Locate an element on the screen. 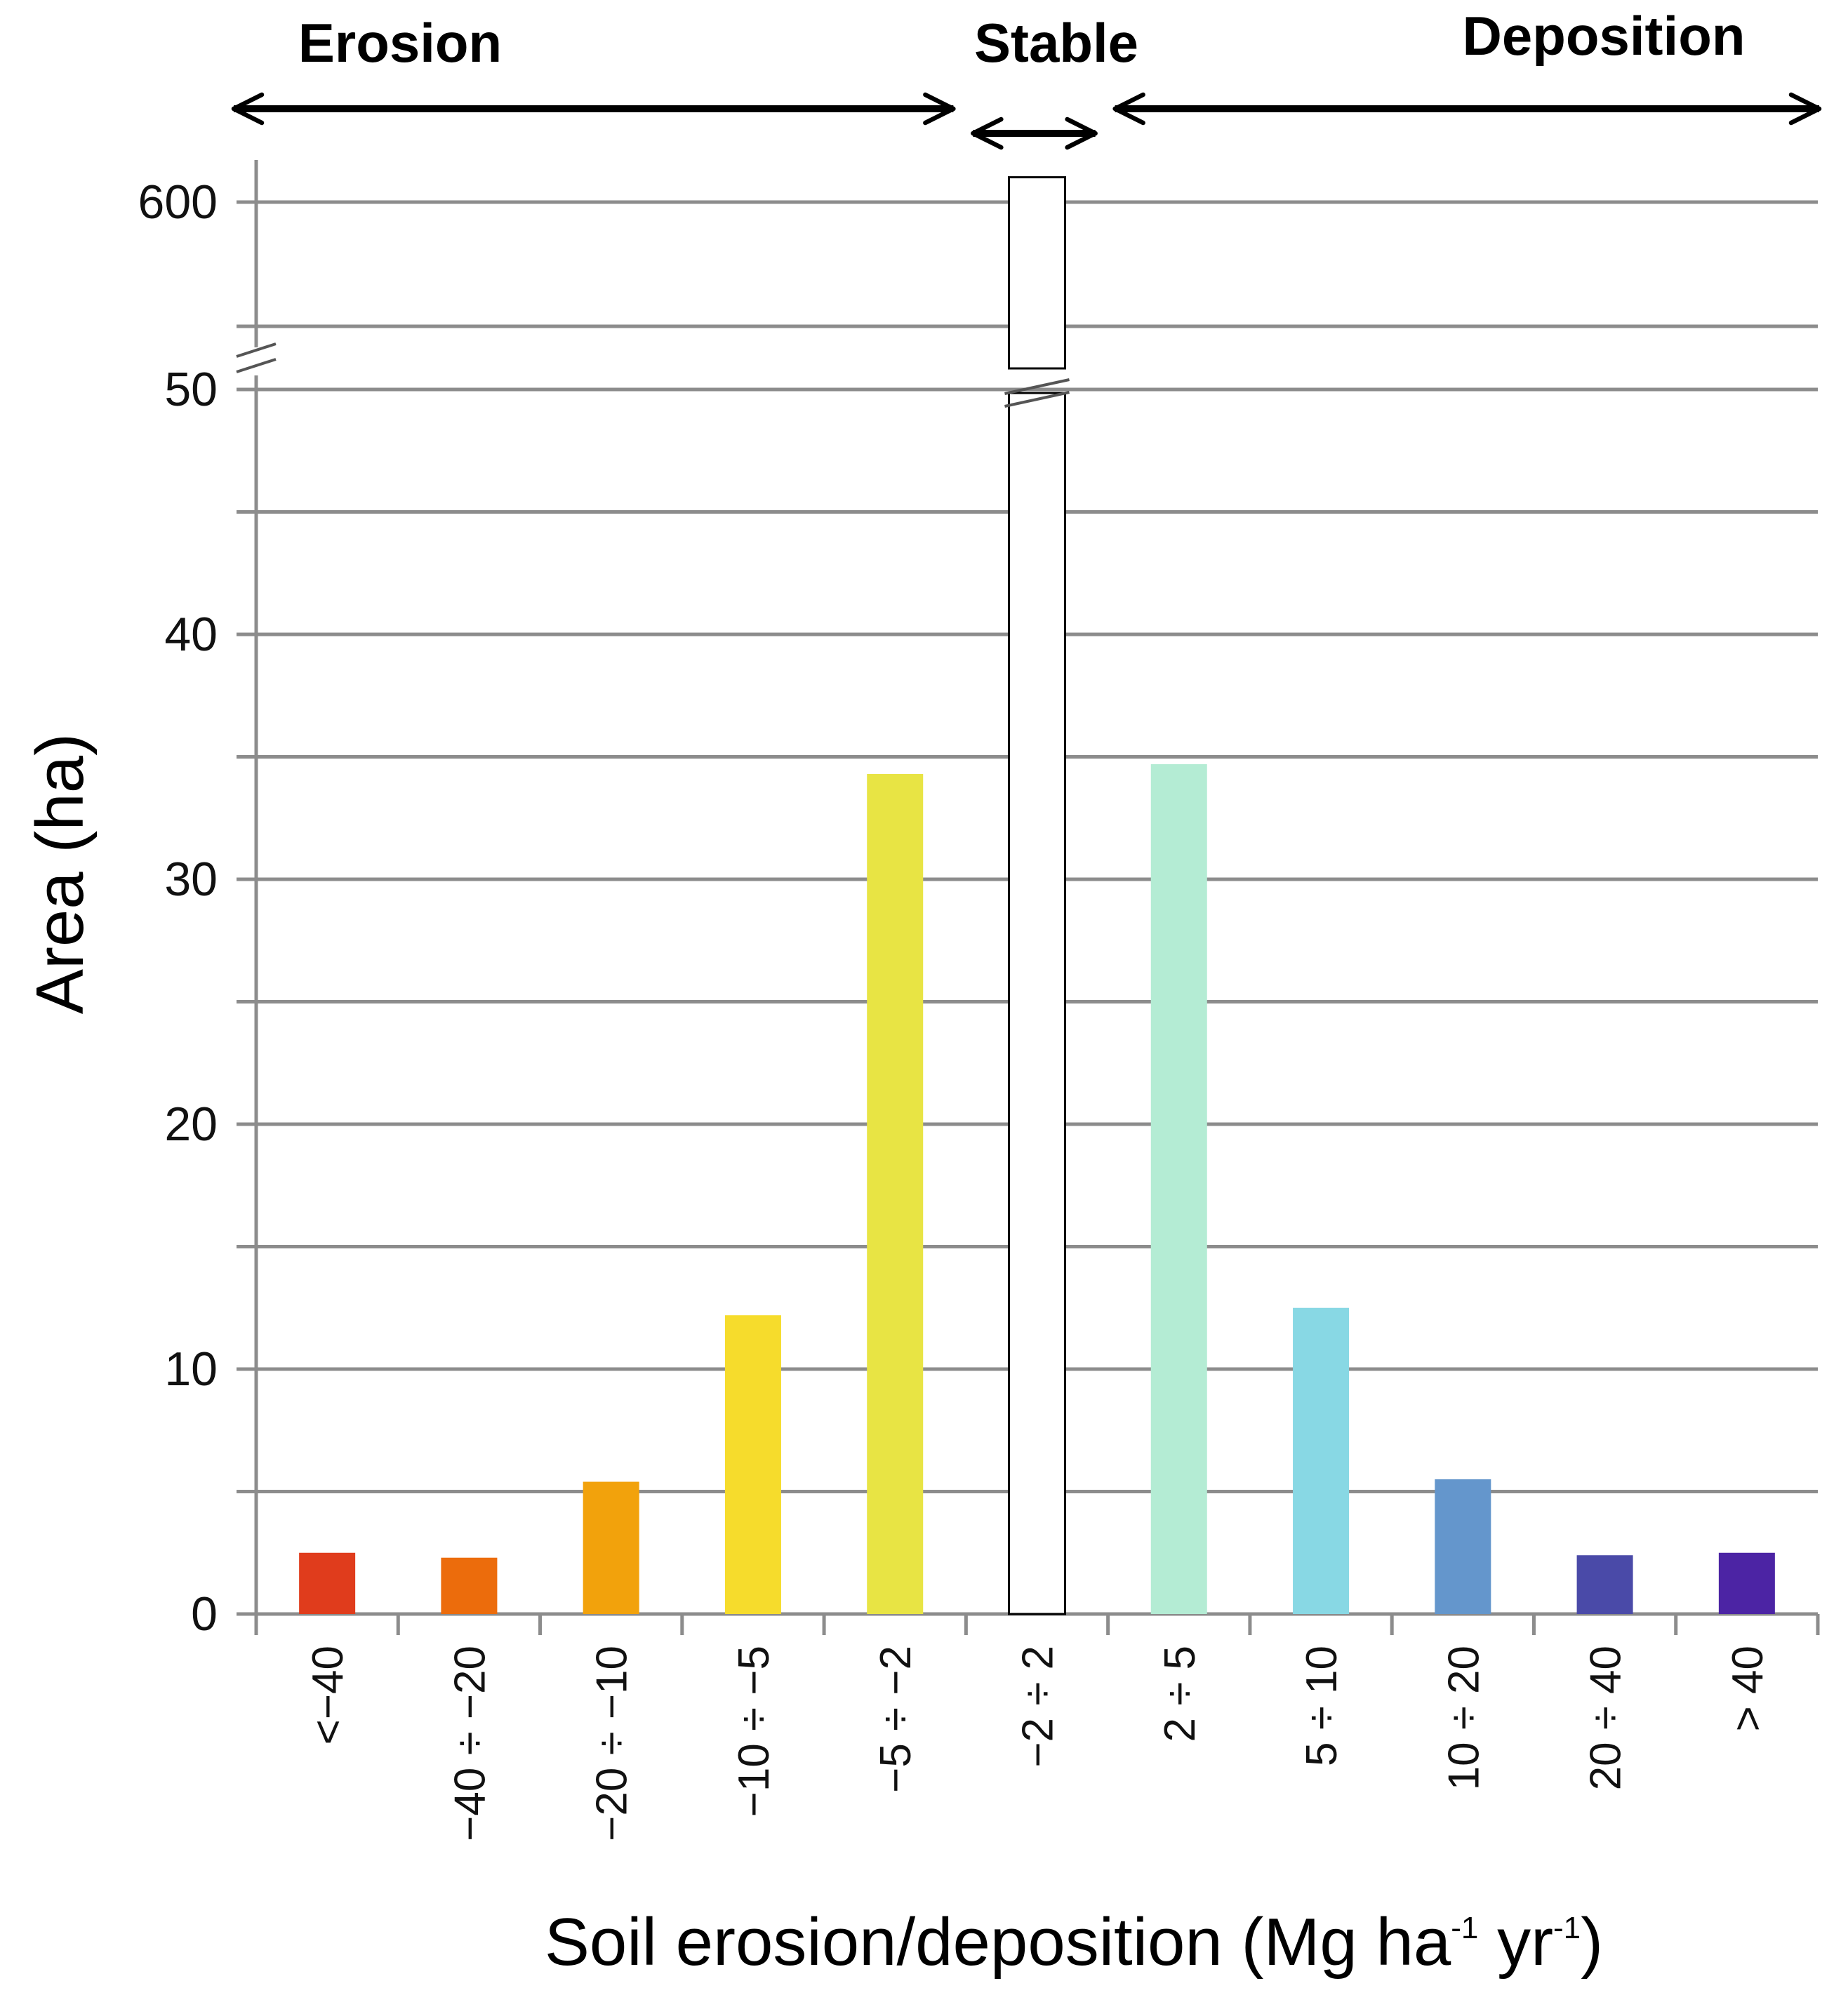  x-tick-label: −20 ÷ −10 is located at coordinates (612, 1743).